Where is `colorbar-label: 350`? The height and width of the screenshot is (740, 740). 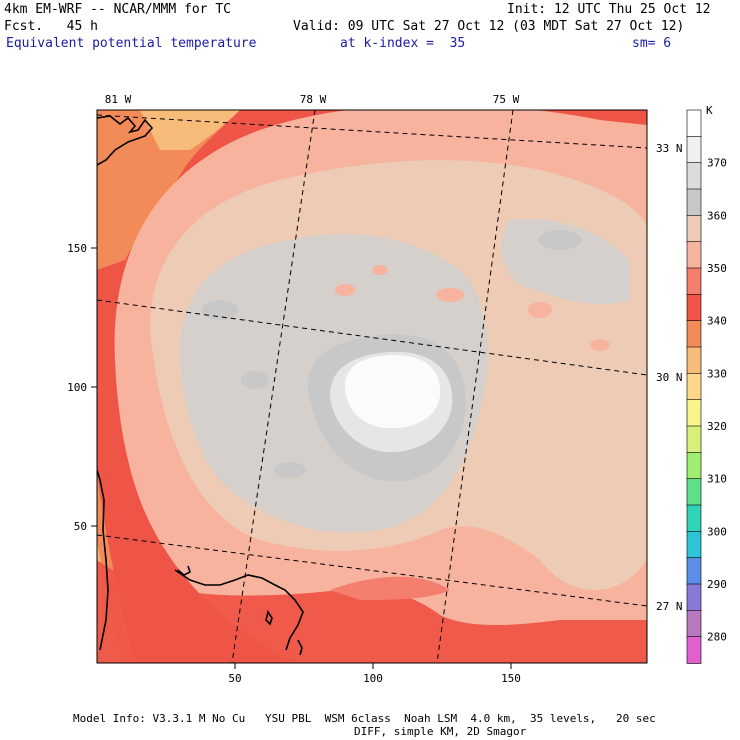 colorbar-label: 350 is located at coordinates (717, 268).